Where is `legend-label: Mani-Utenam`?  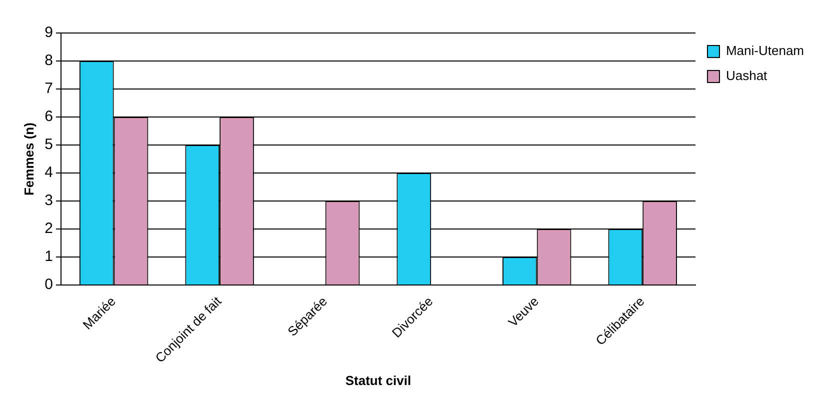
legend-label: Mani-Utenam is located at coordinates (765, 50).